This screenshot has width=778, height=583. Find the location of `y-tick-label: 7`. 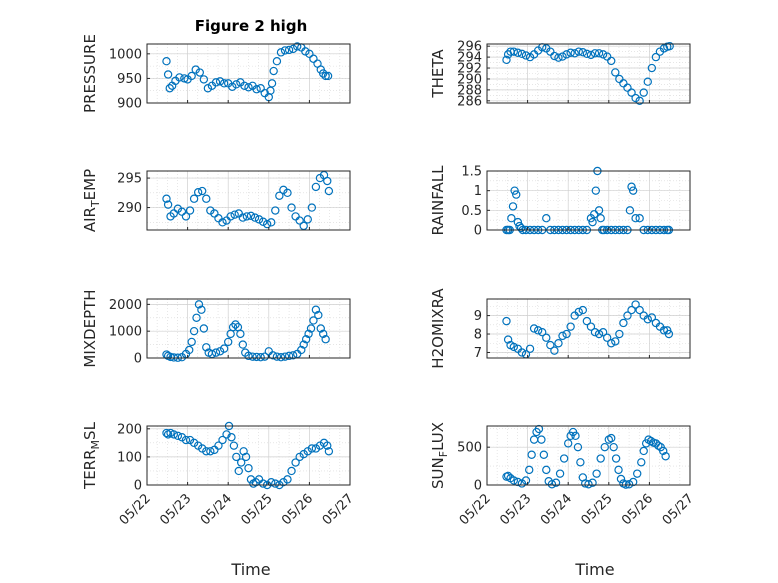

y-tick-label: 7 is located at coordinates (478, 353).